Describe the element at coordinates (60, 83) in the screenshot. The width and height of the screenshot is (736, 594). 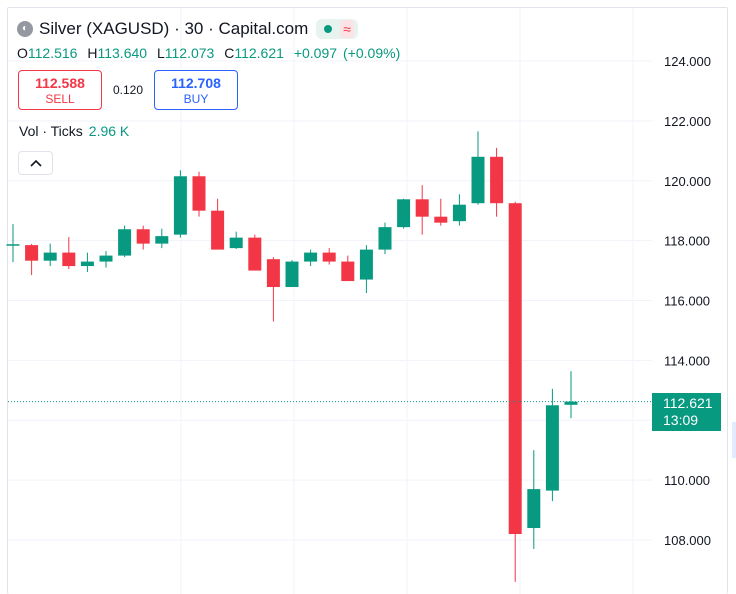
I see `sell-price: 112.588` at that location.